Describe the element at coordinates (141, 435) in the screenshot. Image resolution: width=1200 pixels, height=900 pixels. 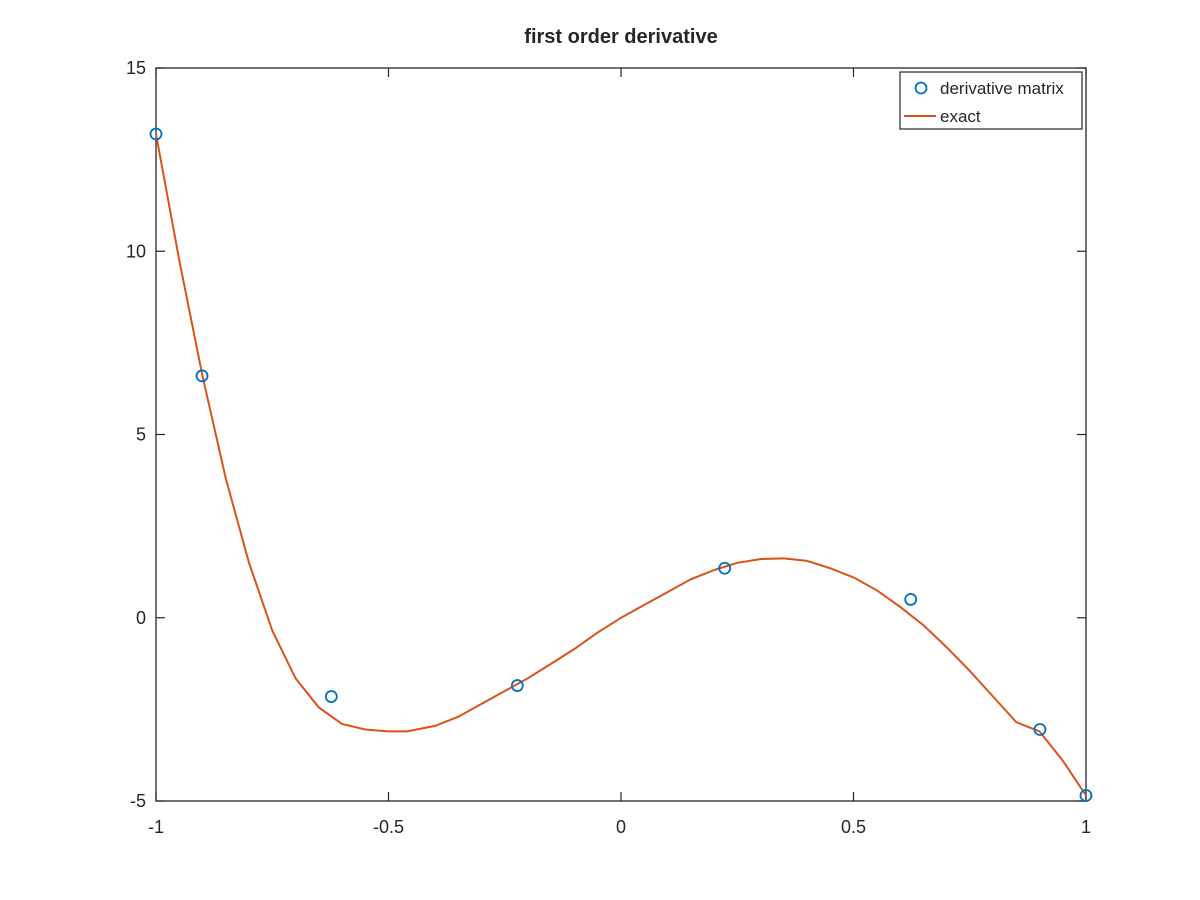
I see `y-tick-label: 5` at that location.